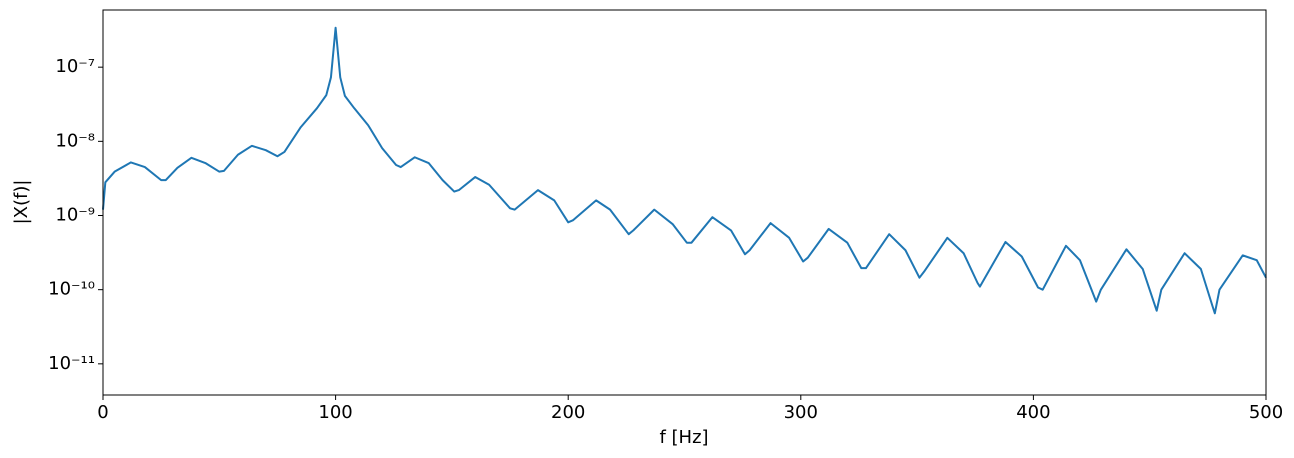 The height and width of the screenshot is (458, 1294). I want to click on y-axis-label: |X(f)|, so click(21, 202).